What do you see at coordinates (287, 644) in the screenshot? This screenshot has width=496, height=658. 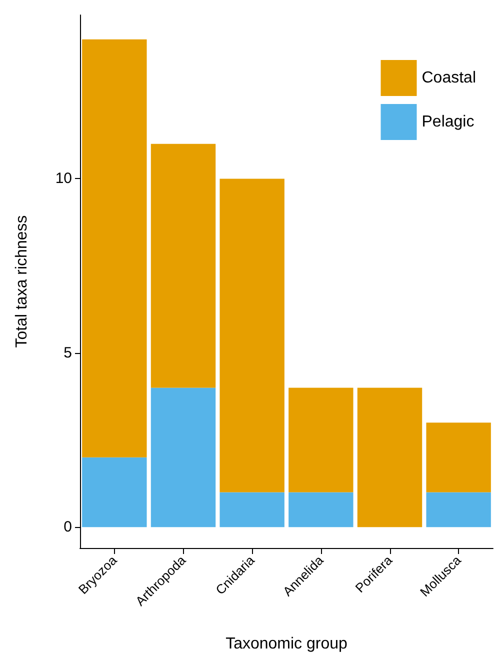 I see `x-axis-title: Taxonomic group` at bounding box center [287, 644].